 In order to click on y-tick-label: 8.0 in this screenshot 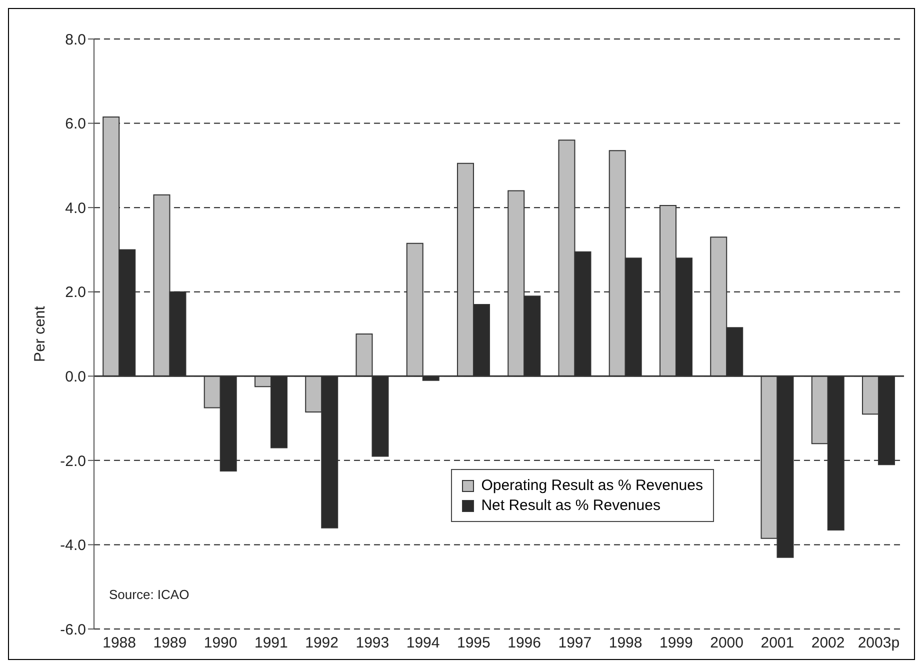, I will do `click(75, 39)`.